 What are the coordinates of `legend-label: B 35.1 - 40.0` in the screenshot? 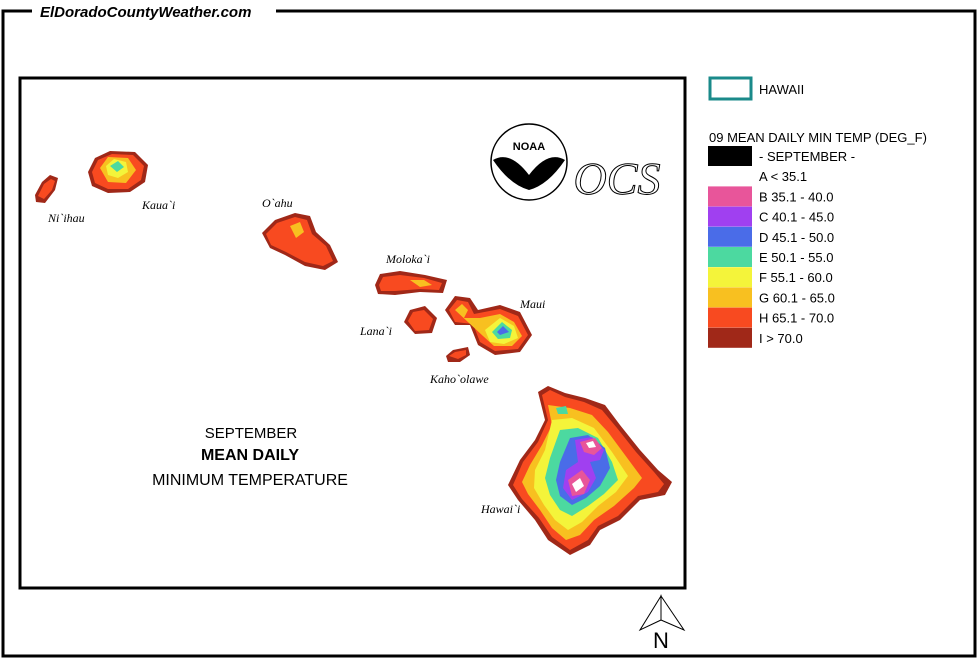 It's located at (796, 196).